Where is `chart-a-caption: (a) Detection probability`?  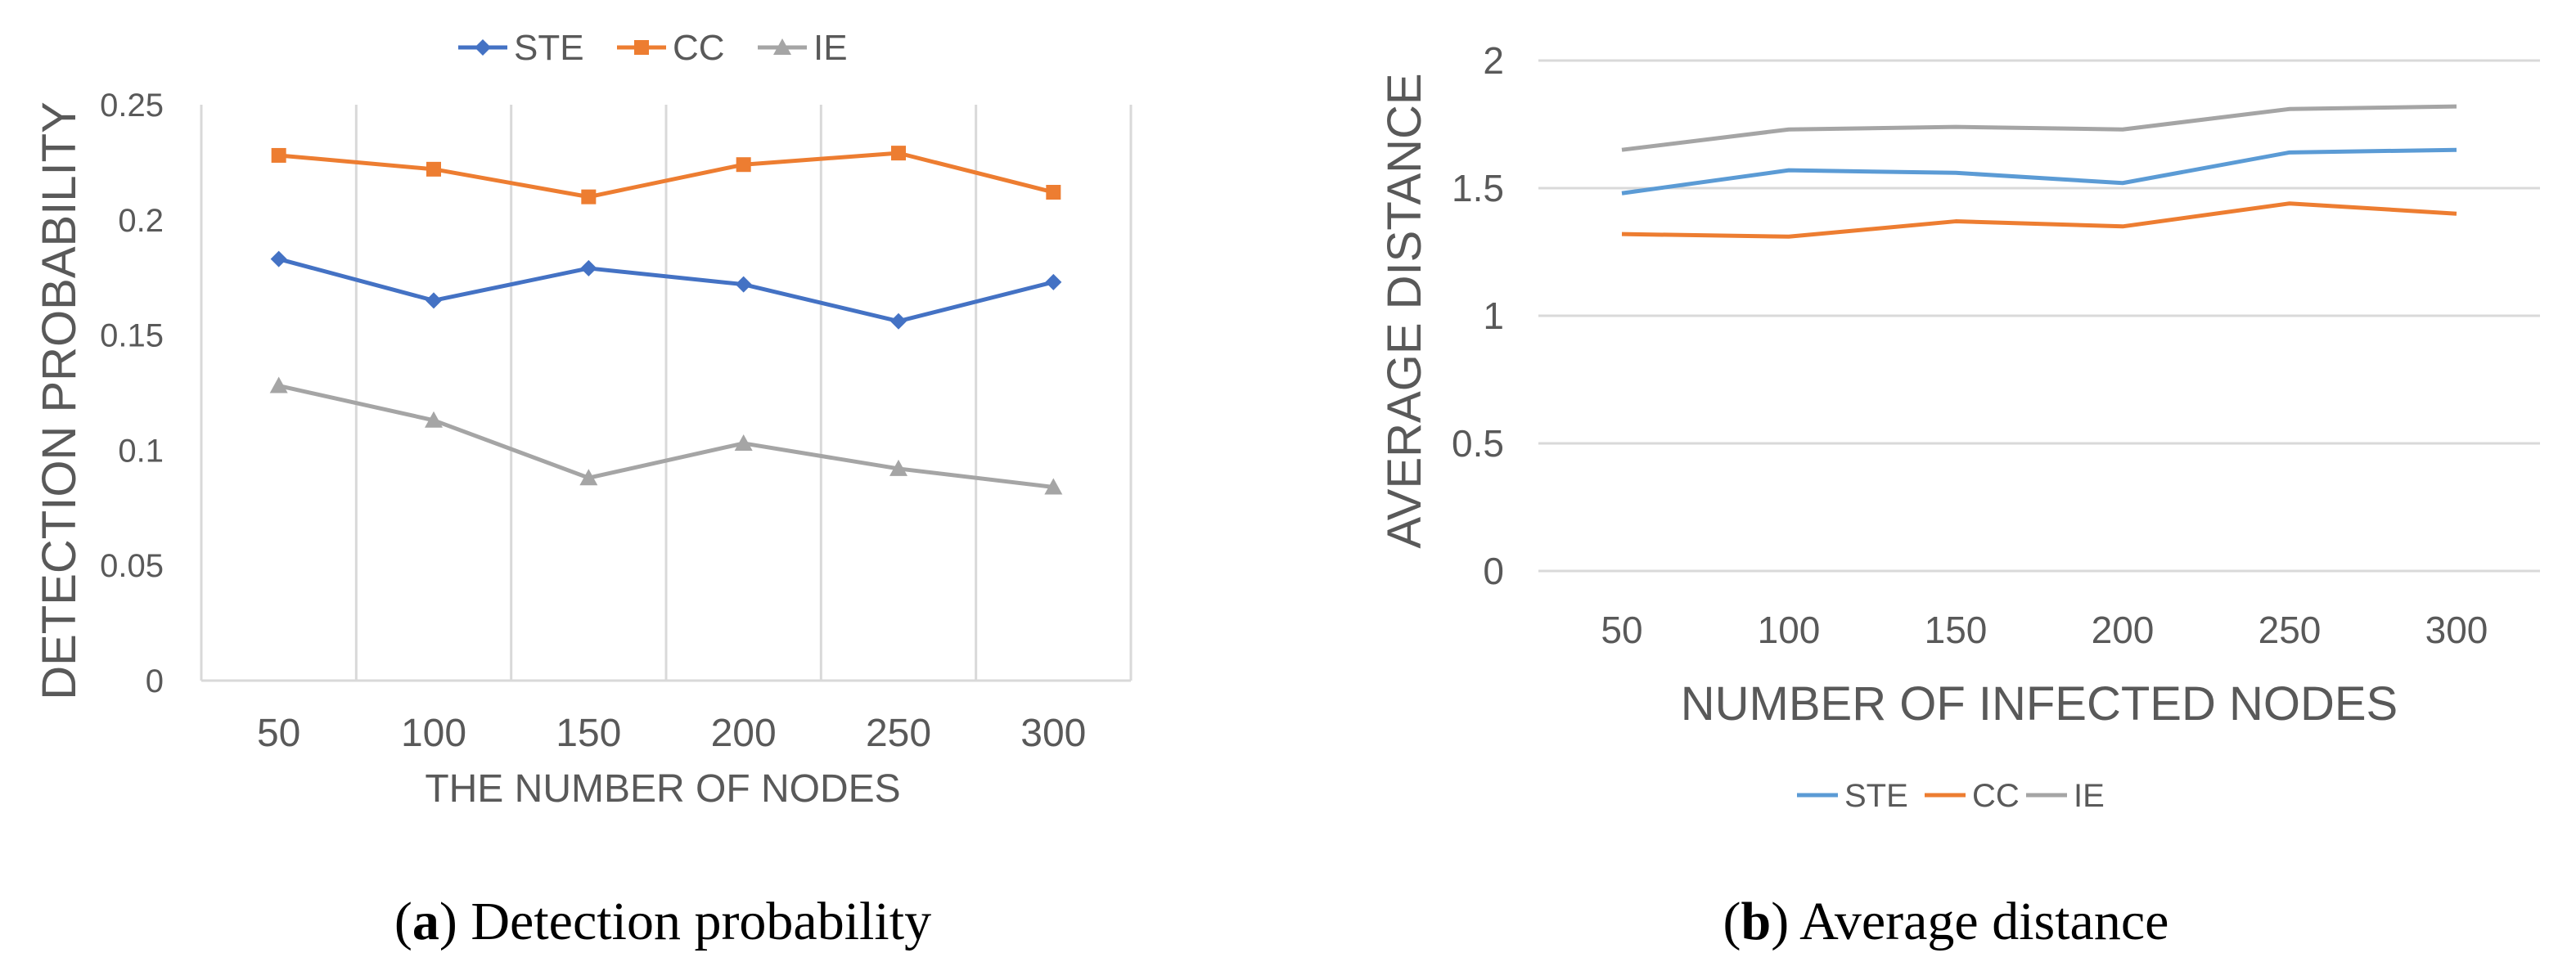 chart-a-caption: (a) Detection probability is located at coordinates (663, 921).